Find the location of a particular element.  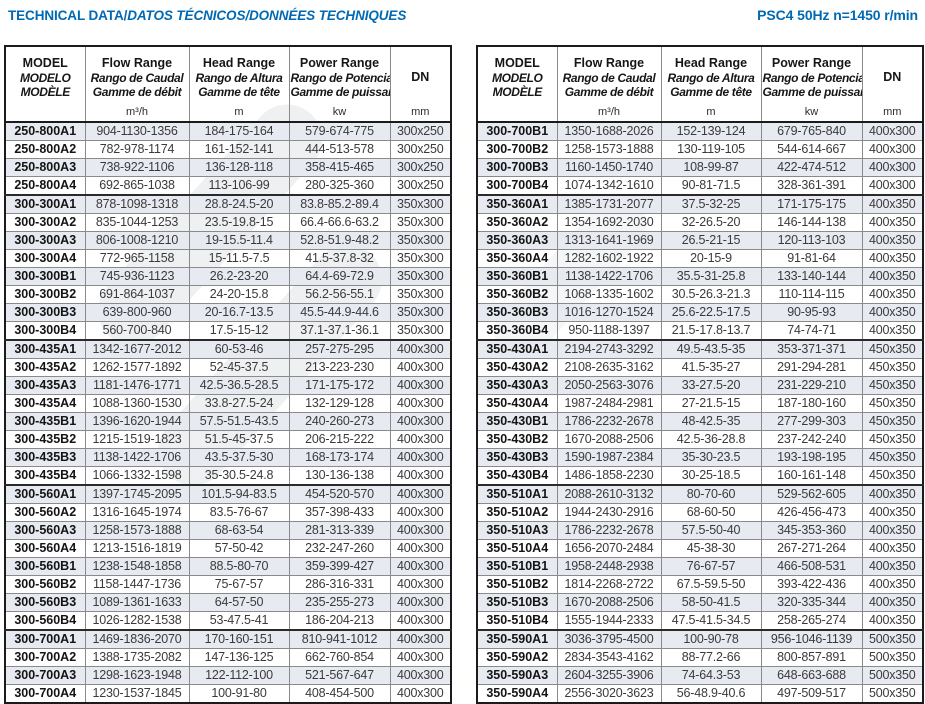

head-cell: 51.5-45-37.5 is located at coordinates (239, 439).